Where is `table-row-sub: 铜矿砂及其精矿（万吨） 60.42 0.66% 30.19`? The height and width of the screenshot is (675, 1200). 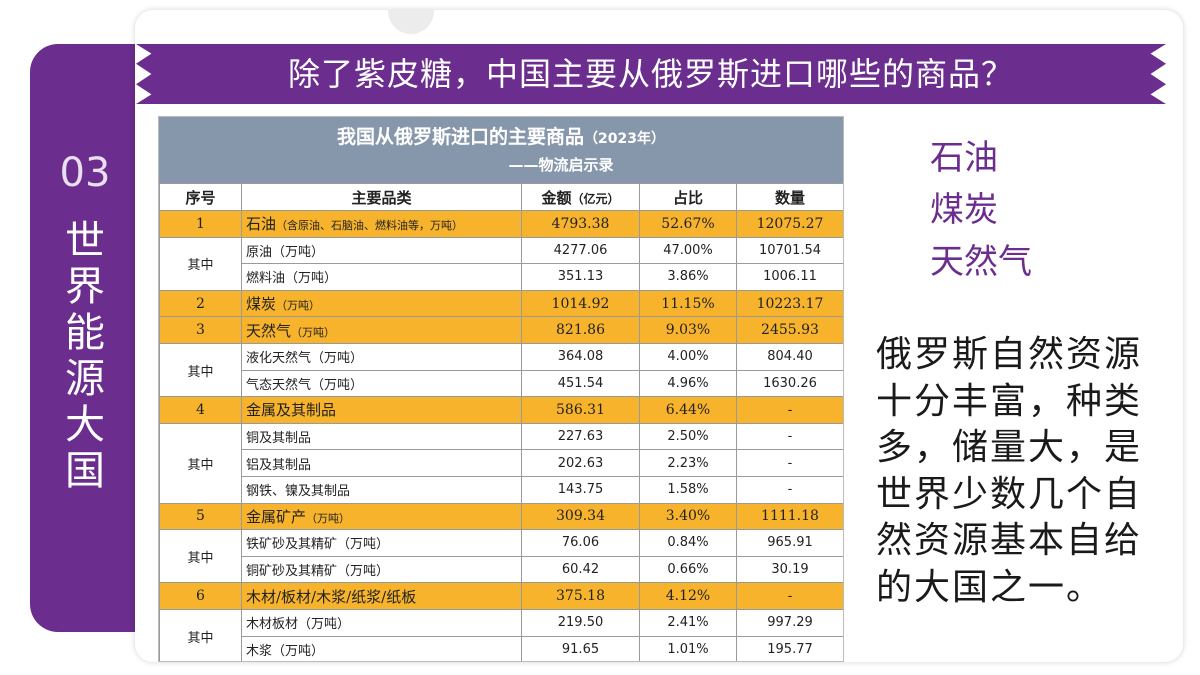
table-row-sub: 铜矿砂及其精矿（万吨） 60.42 0.66% 30.19 is located at coordinates (501, 569).